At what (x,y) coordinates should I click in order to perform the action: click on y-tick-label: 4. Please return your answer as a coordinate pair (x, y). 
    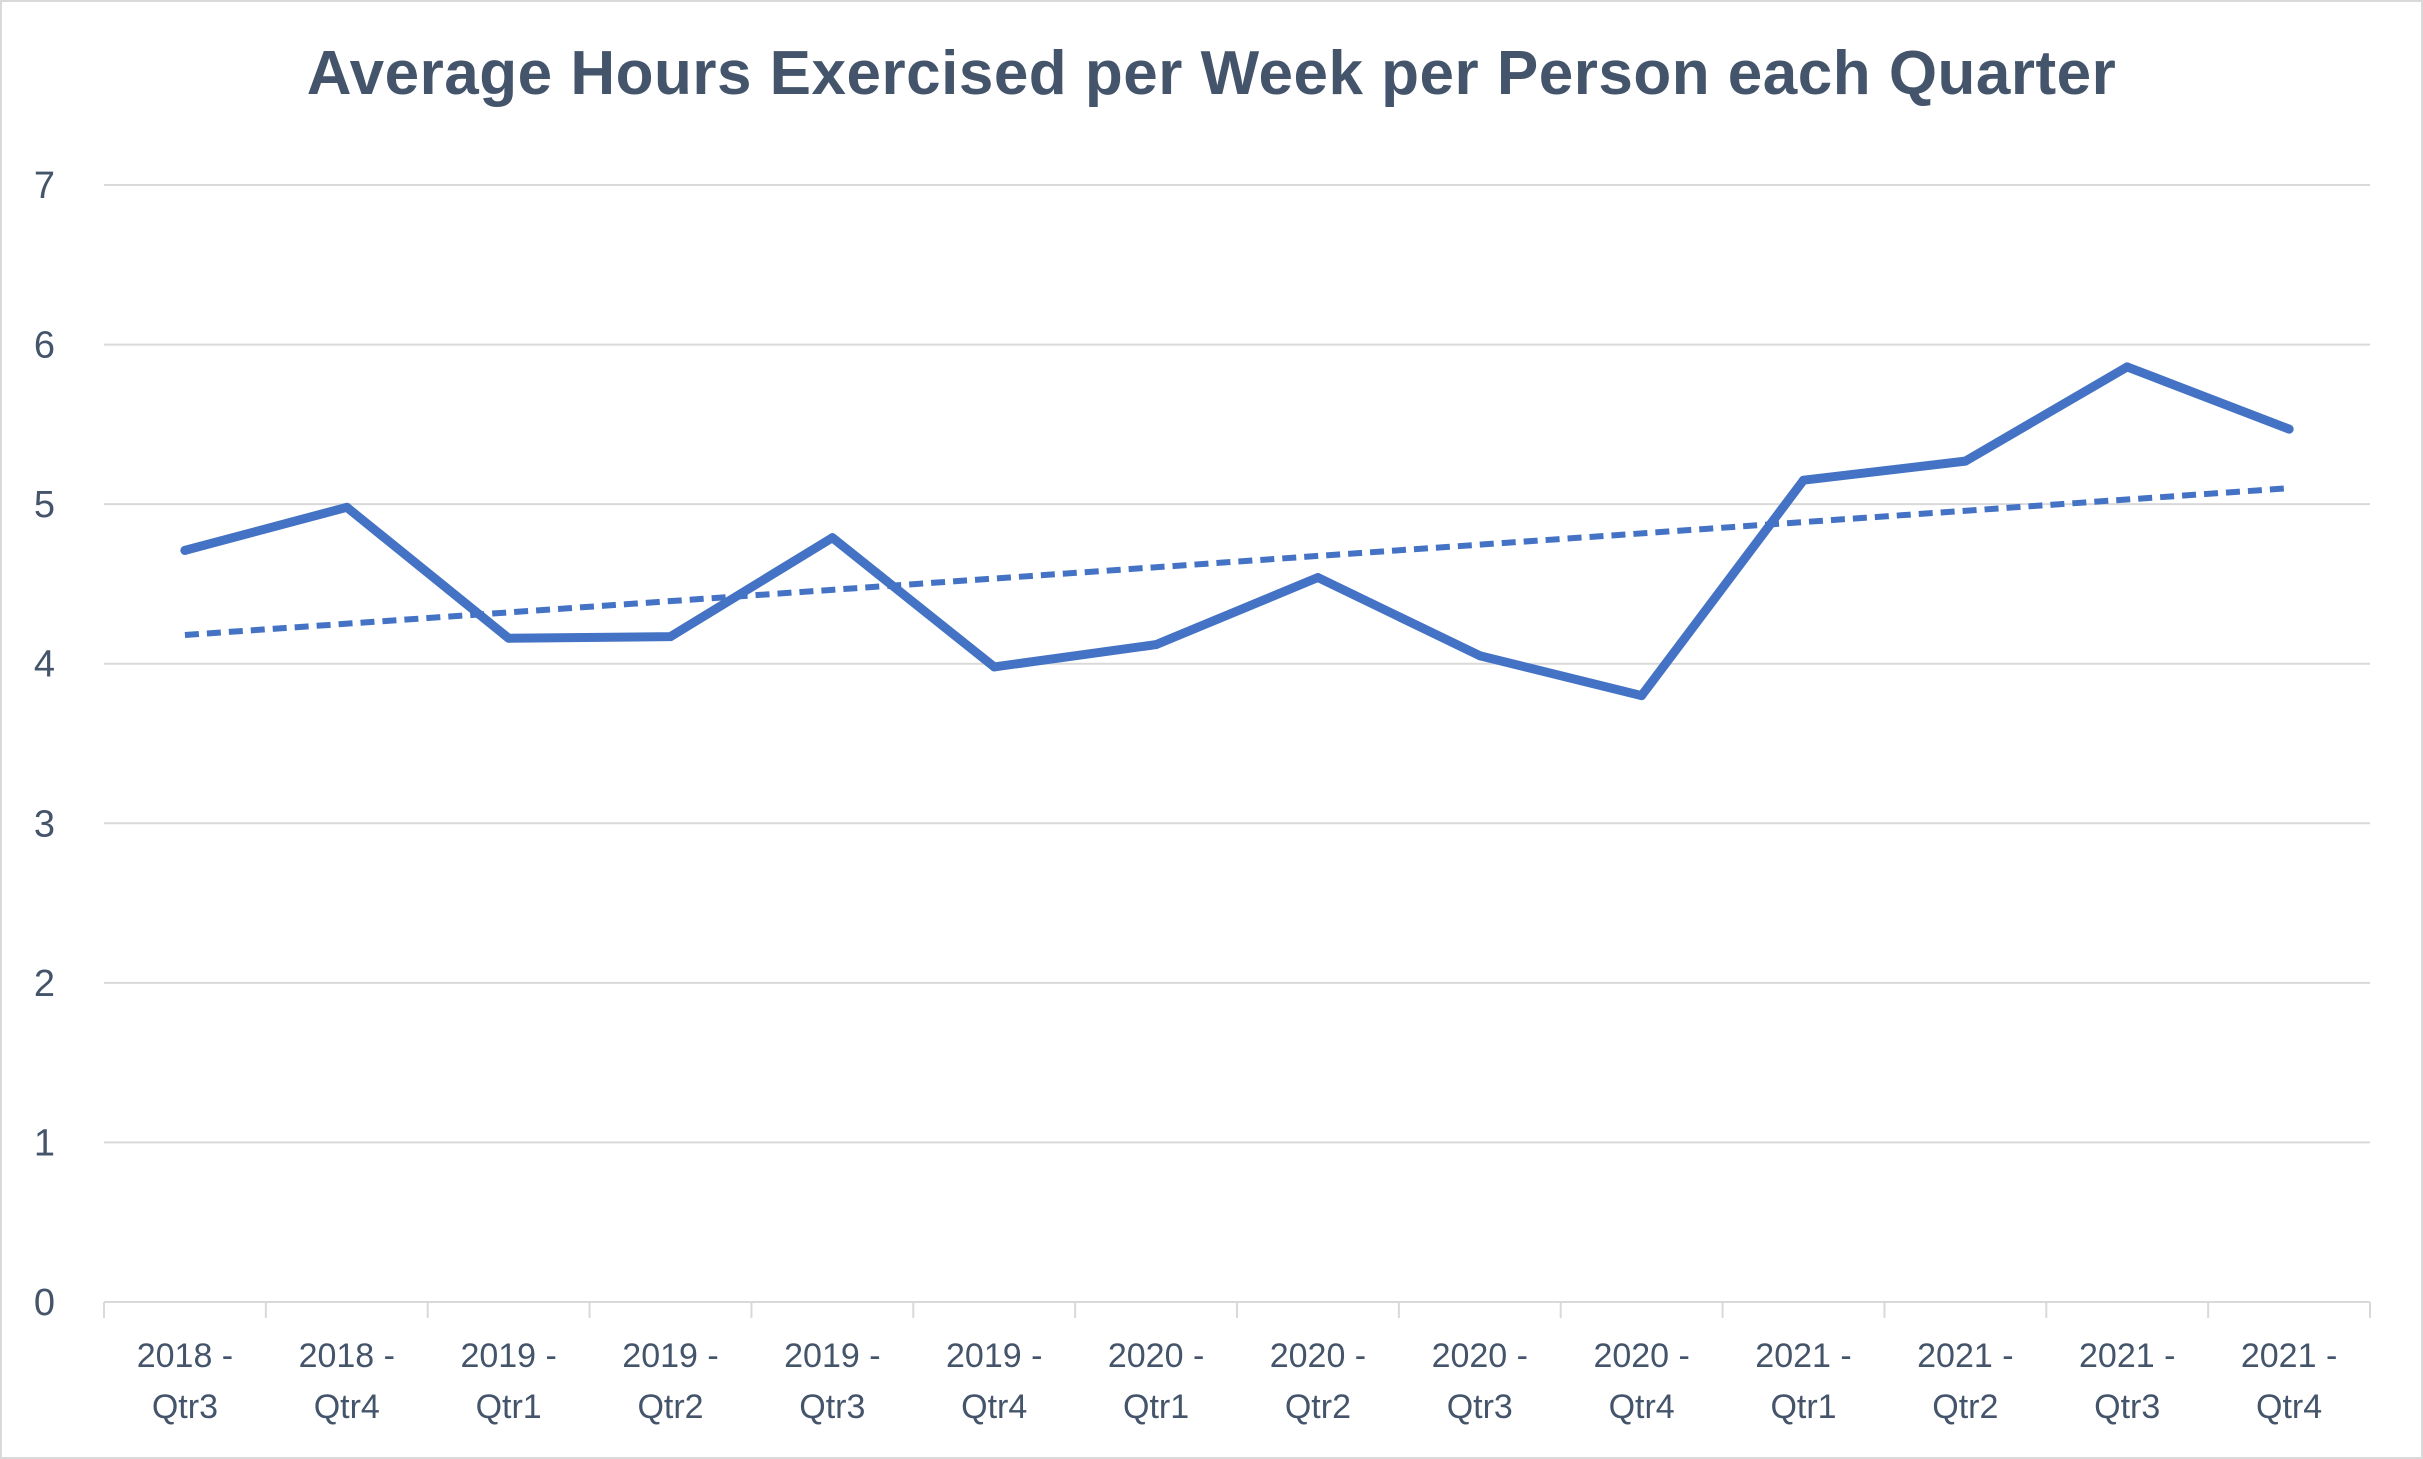
    Looking at the image, I should click on (44, 665).